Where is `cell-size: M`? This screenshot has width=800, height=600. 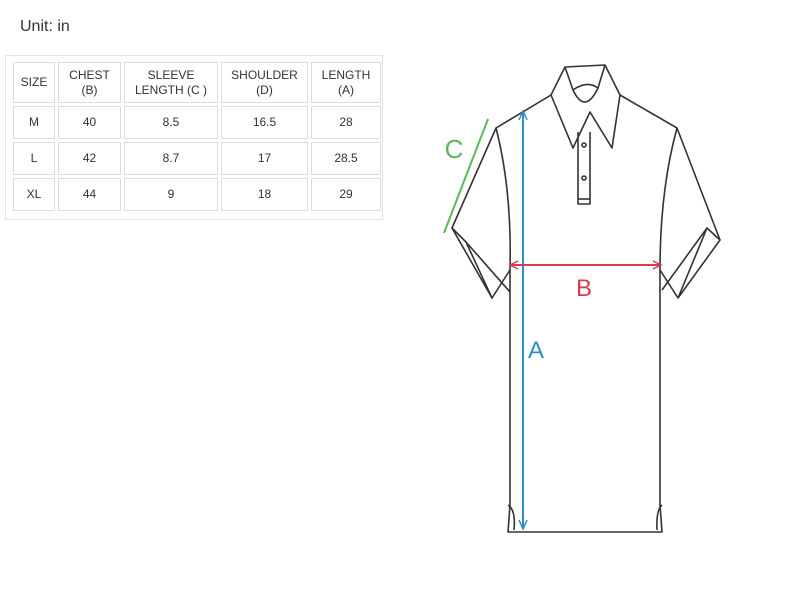
cell-size: M is located at coordinates (34, 122).